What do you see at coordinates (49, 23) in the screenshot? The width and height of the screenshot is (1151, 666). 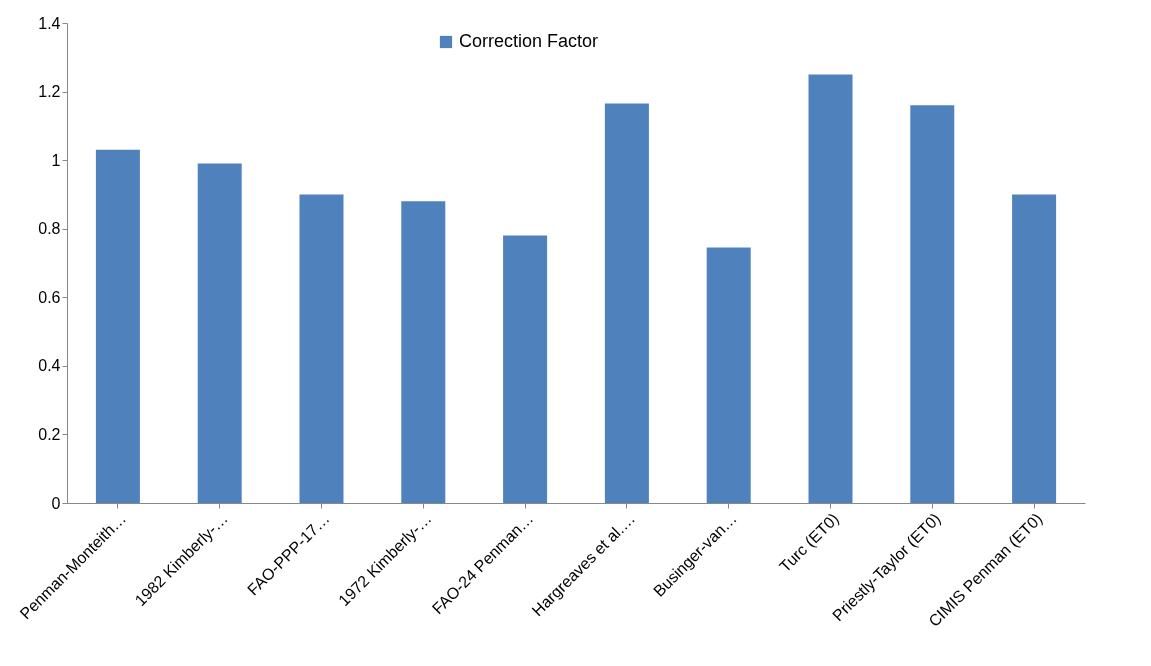 I see `y-tick-label: 1.4` at bounding box center [49, 23].